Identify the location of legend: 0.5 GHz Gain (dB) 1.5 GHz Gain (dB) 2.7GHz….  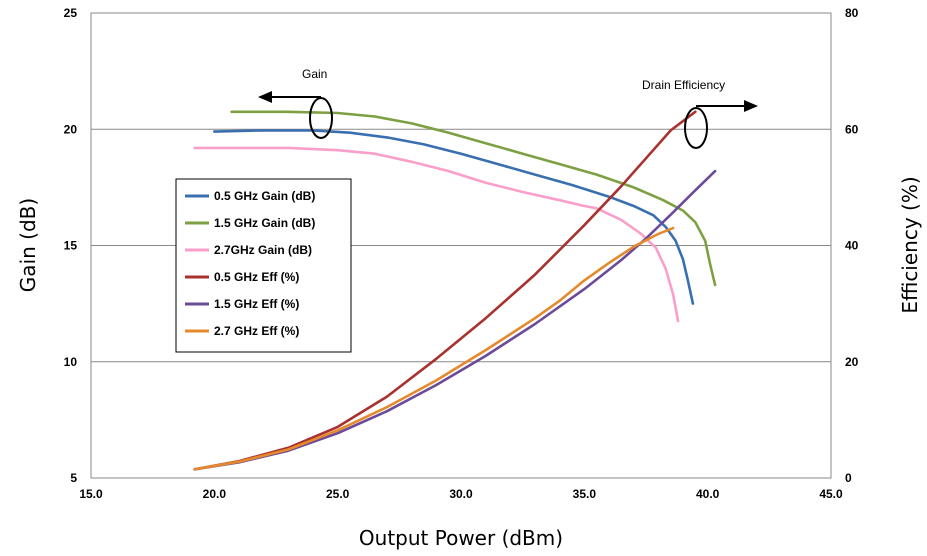
(263, 265).